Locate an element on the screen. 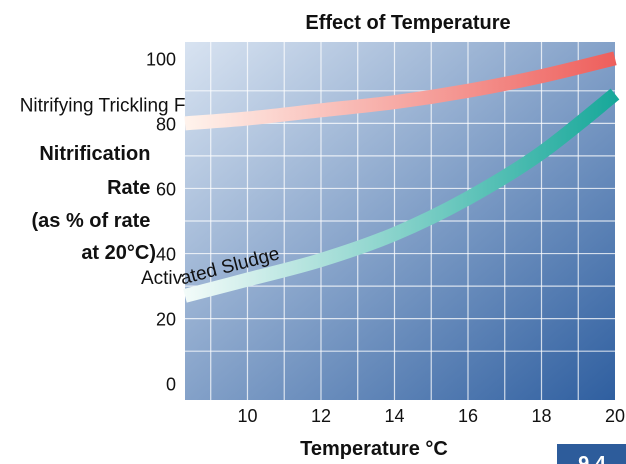 The height and width of the screenshot is (464, 626). x-tick-label: 18 is located at coordinates (541, 416).